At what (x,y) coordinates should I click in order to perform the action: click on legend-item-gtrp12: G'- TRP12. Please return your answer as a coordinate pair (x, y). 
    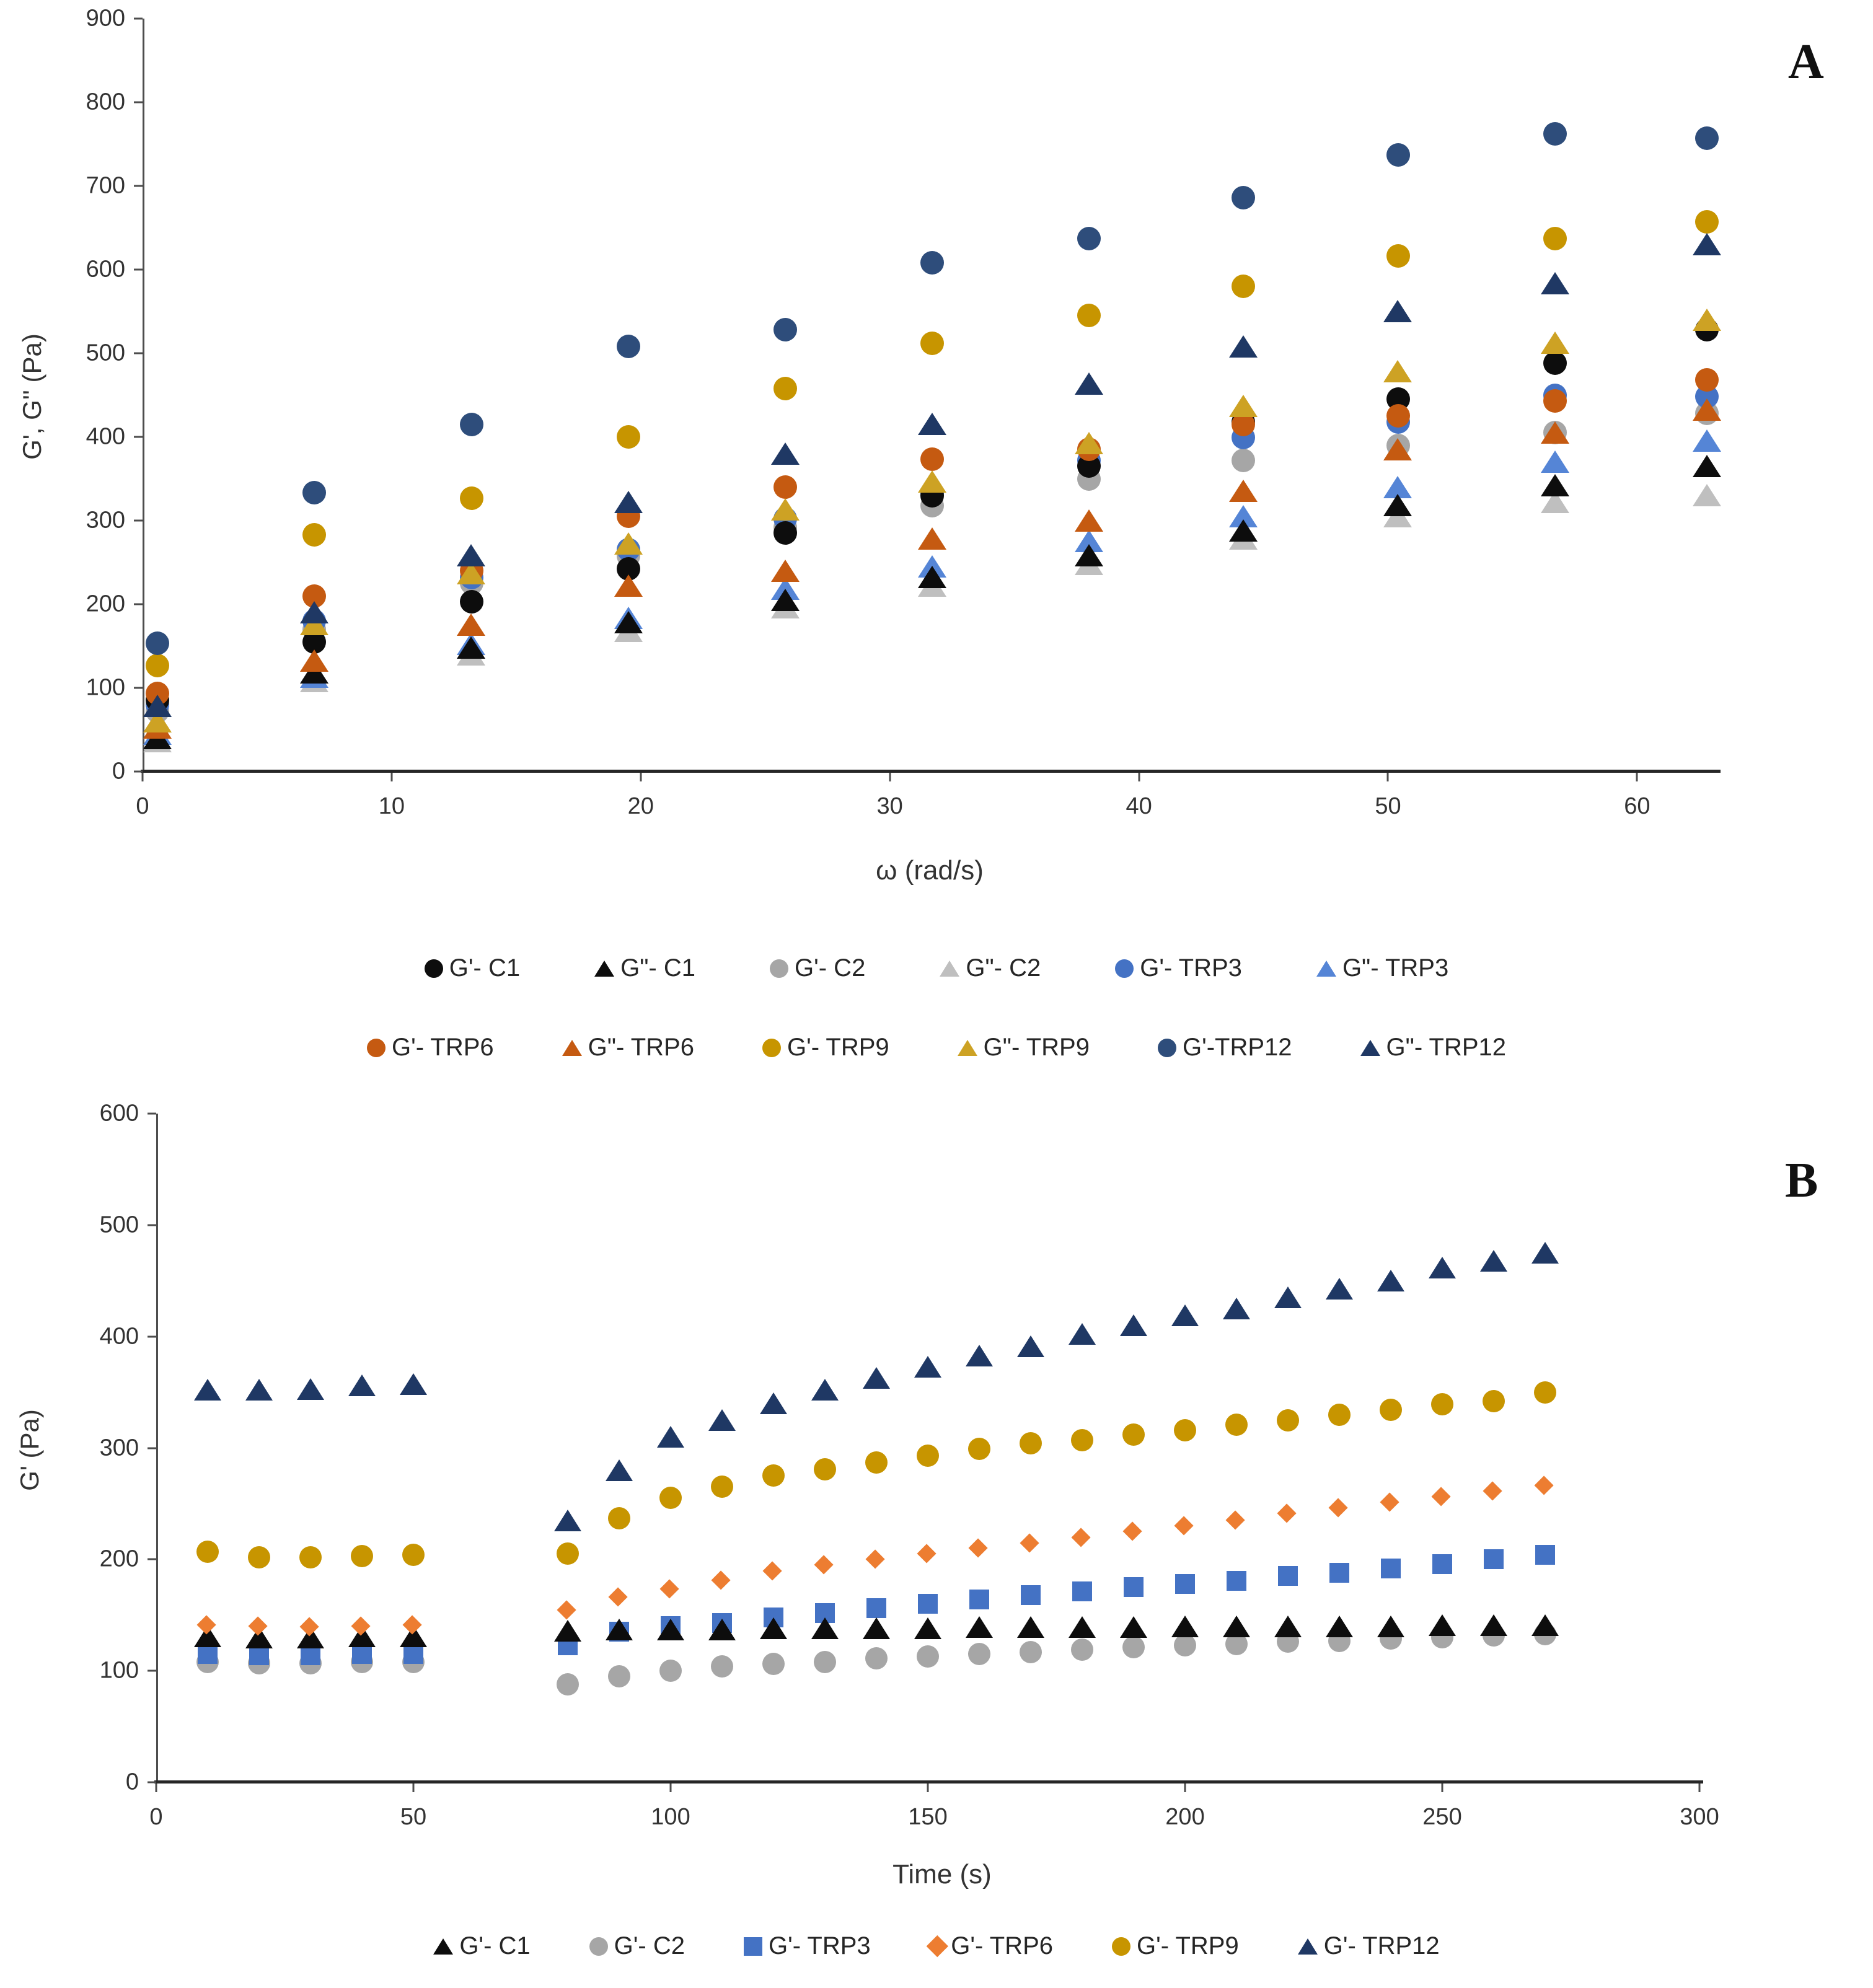
    Looking at the image, I should click on (1368, 1946).